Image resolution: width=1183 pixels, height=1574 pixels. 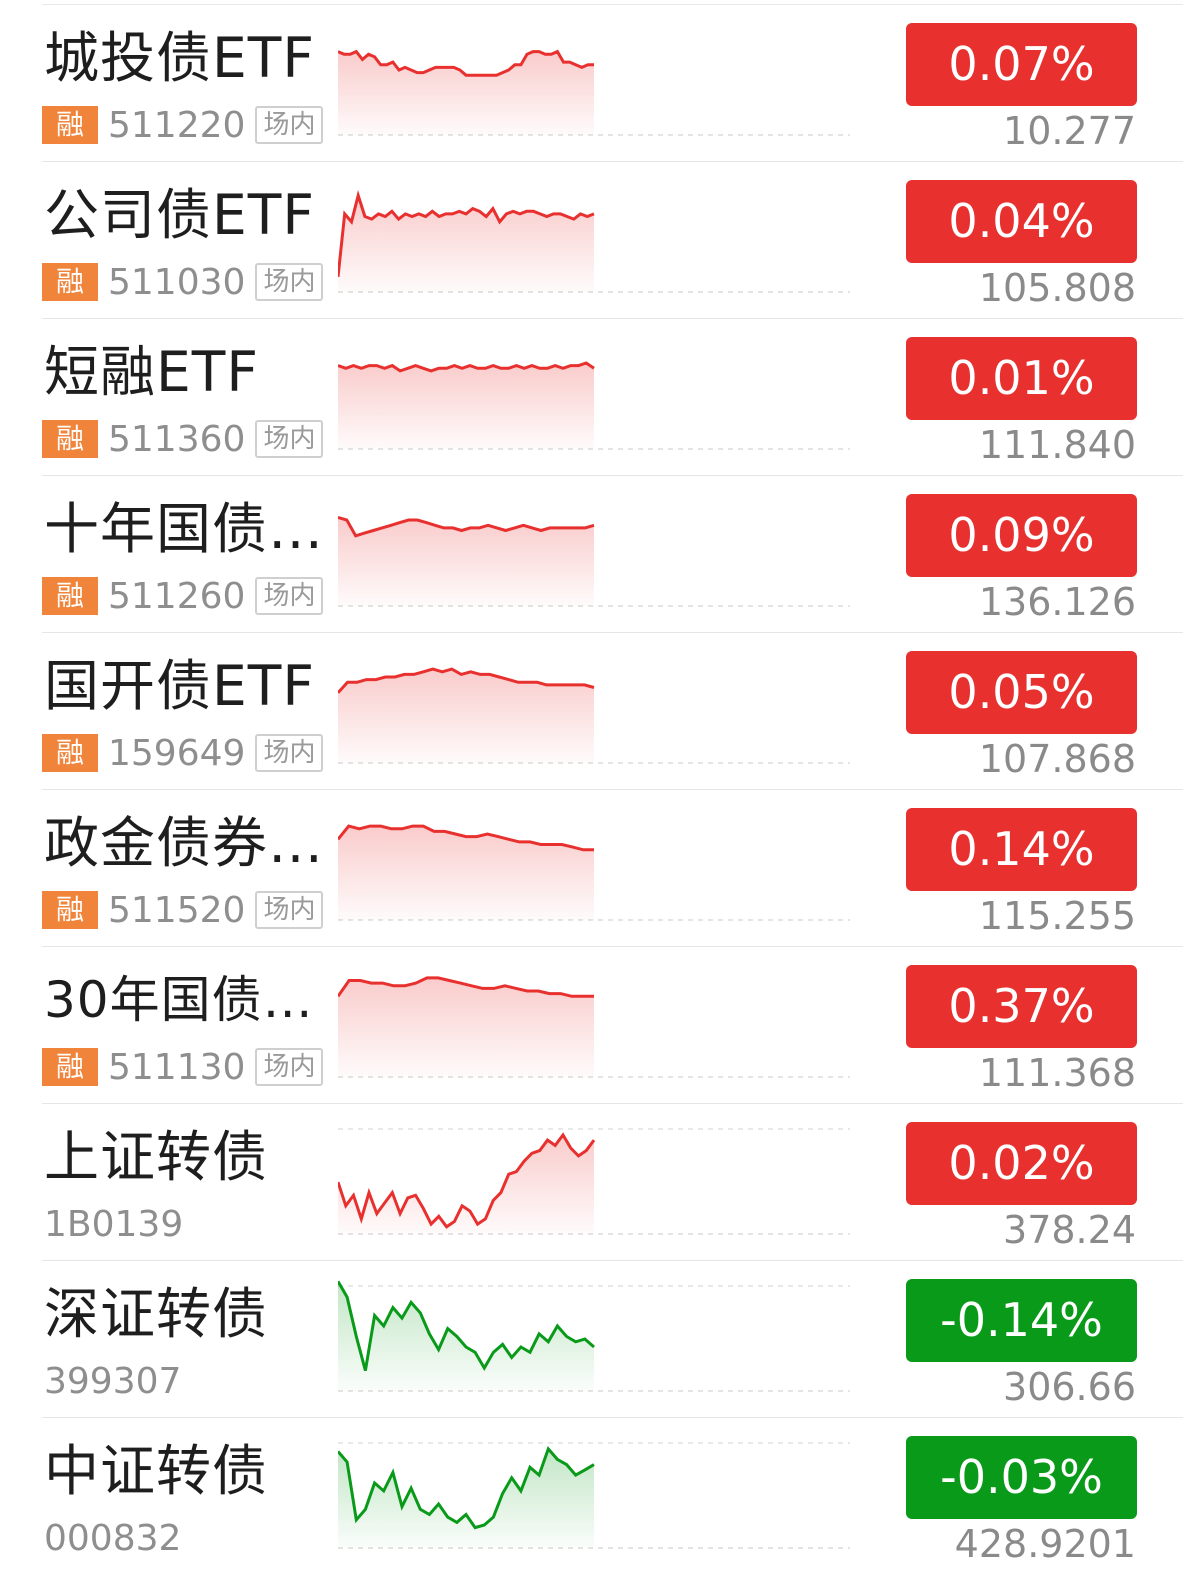 I want to click on last-price: 306.66, so click(x=1069, y=1387).